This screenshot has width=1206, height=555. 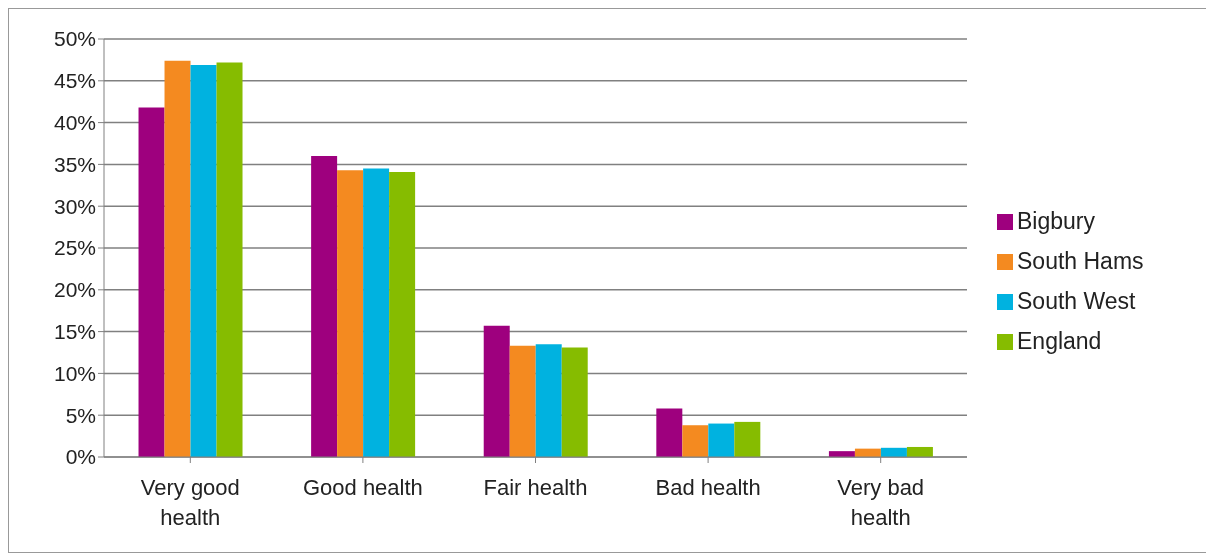 What do you see at coordinates (362, 487) in the screenshot?
I see `x-tick-label: Good health` at bounding box center [362, 487].